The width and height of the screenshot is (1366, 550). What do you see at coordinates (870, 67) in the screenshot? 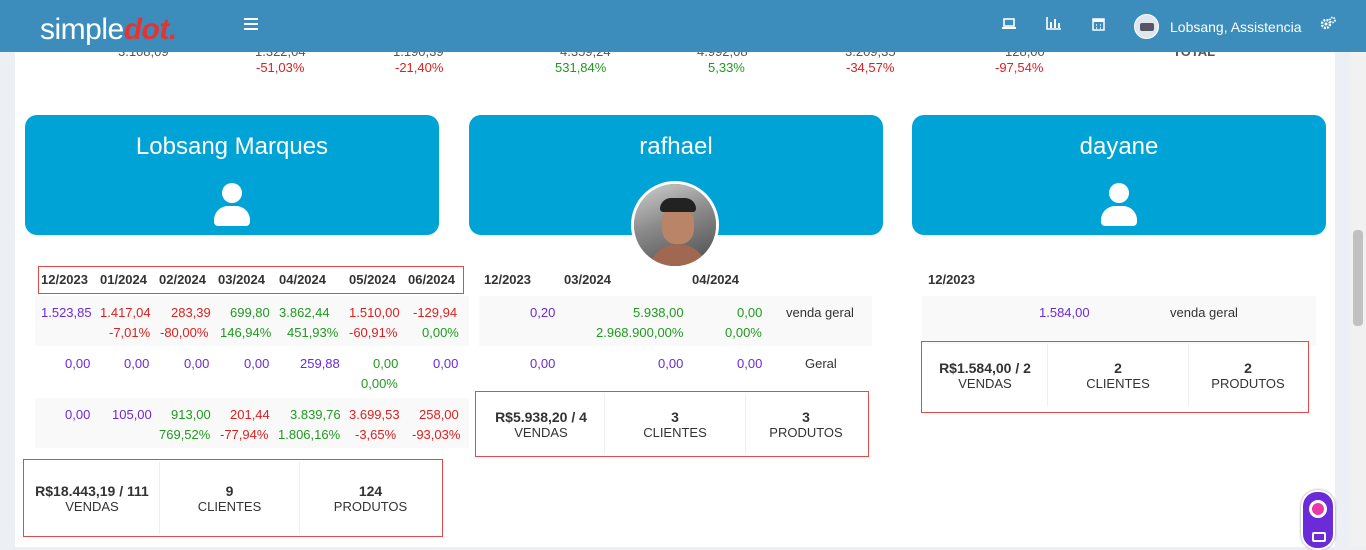
I see `pct-value: -34,57%` at bounding box center [870, 67].